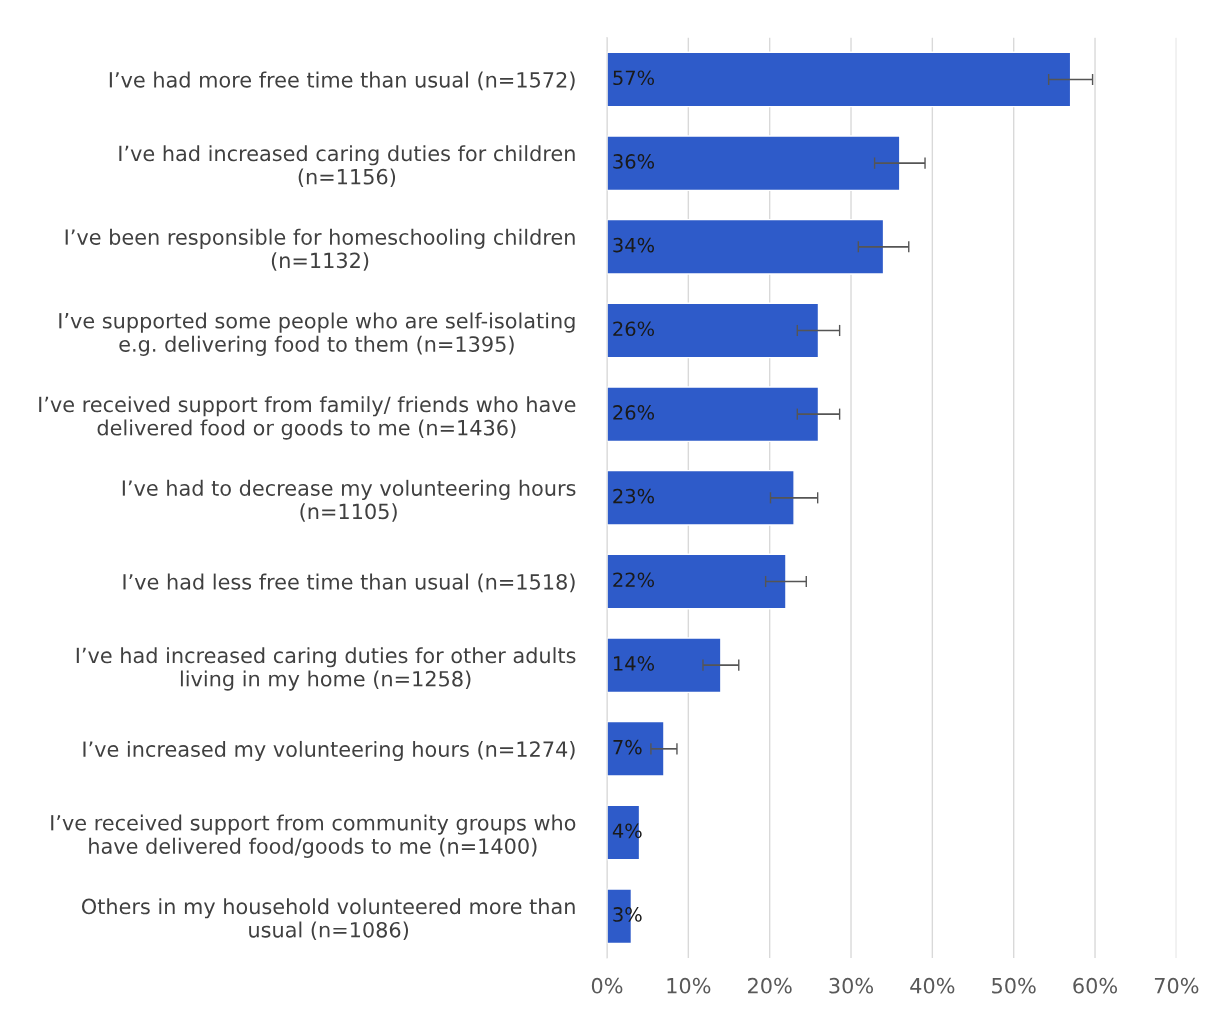 The height and width of the screenshot is (1017, 1214). What do you see at coordinates (1095, 985) in the screenshot?
I see `x-tick-label: 60%` at bounding box center [1095, 985].